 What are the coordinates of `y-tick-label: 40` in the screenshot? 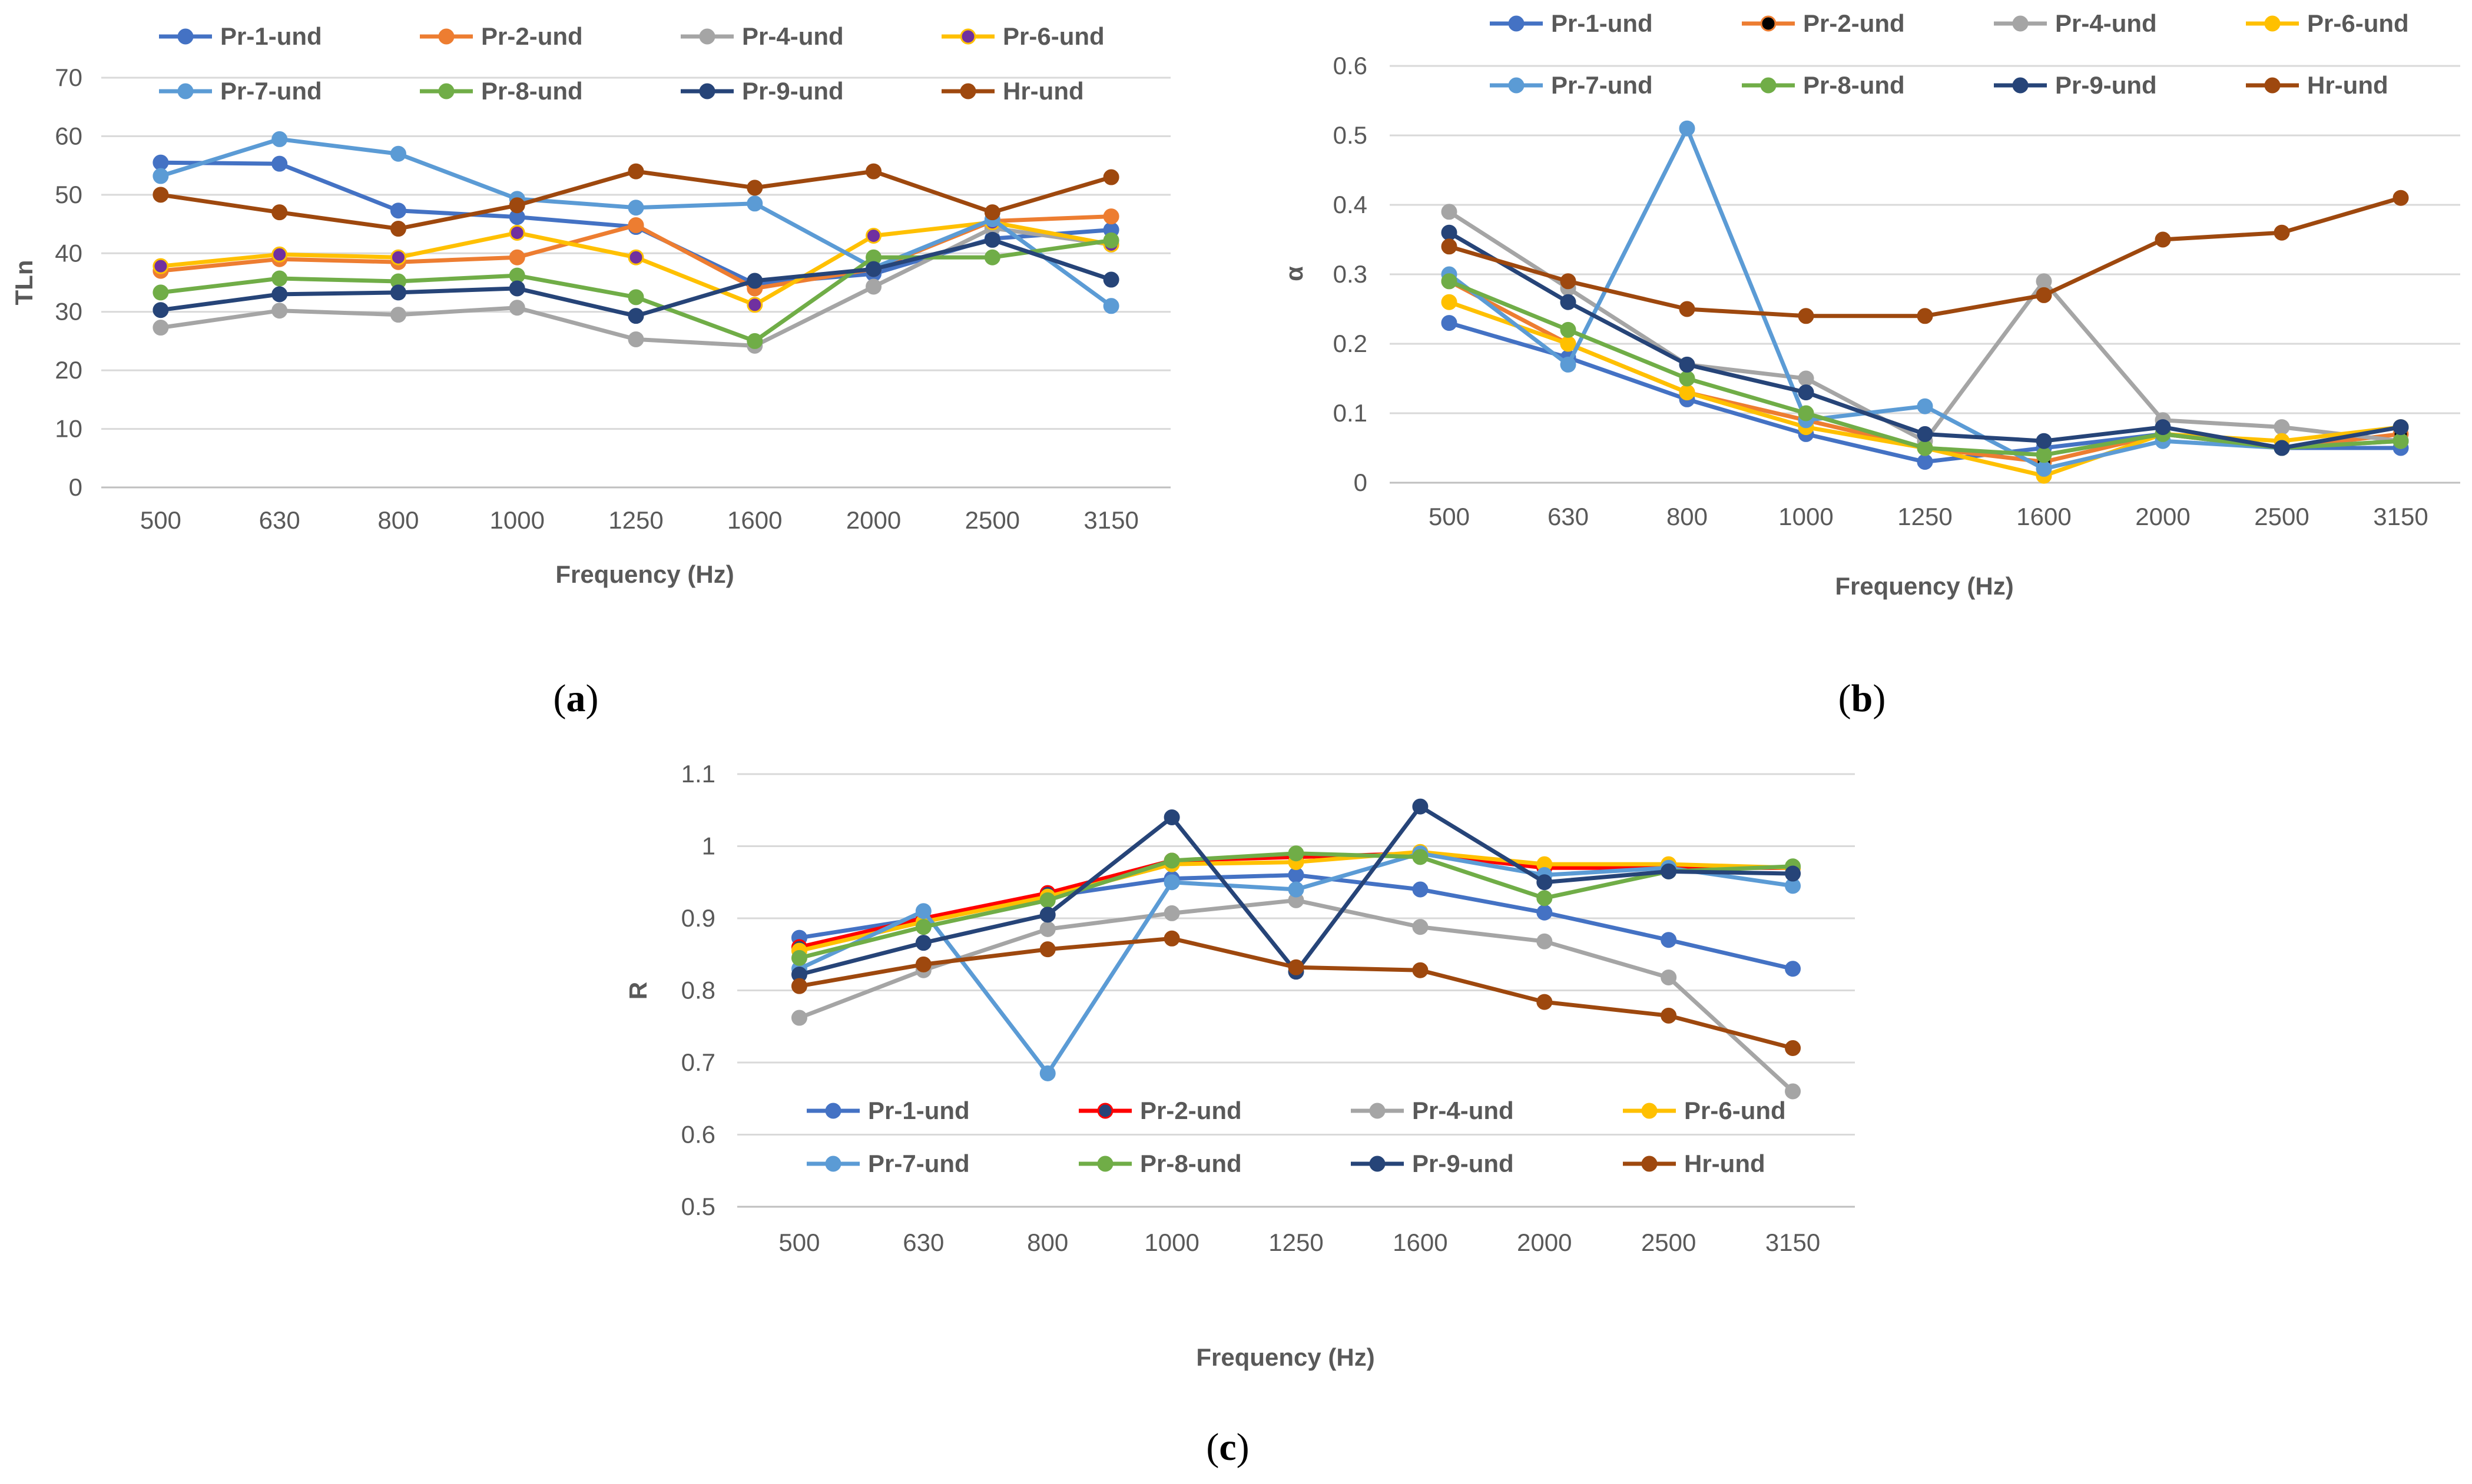 It's located at (68, 253).